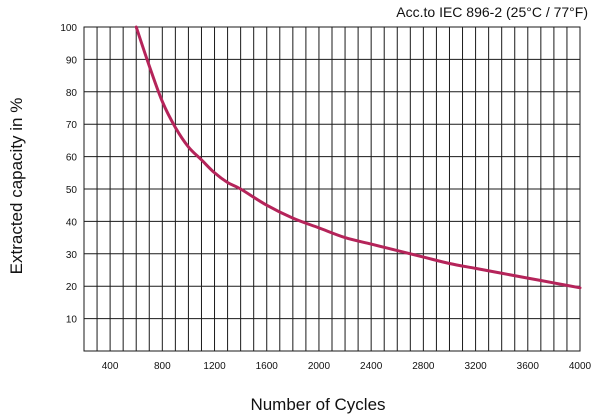 This screenshot has height=419, width=600. What do you see at coordinates (492, 12) in the screenshot?
I see `chart-title: Acc.to IEC 896-2 (25°C / 77°F)` at bounding box center [492, 12].